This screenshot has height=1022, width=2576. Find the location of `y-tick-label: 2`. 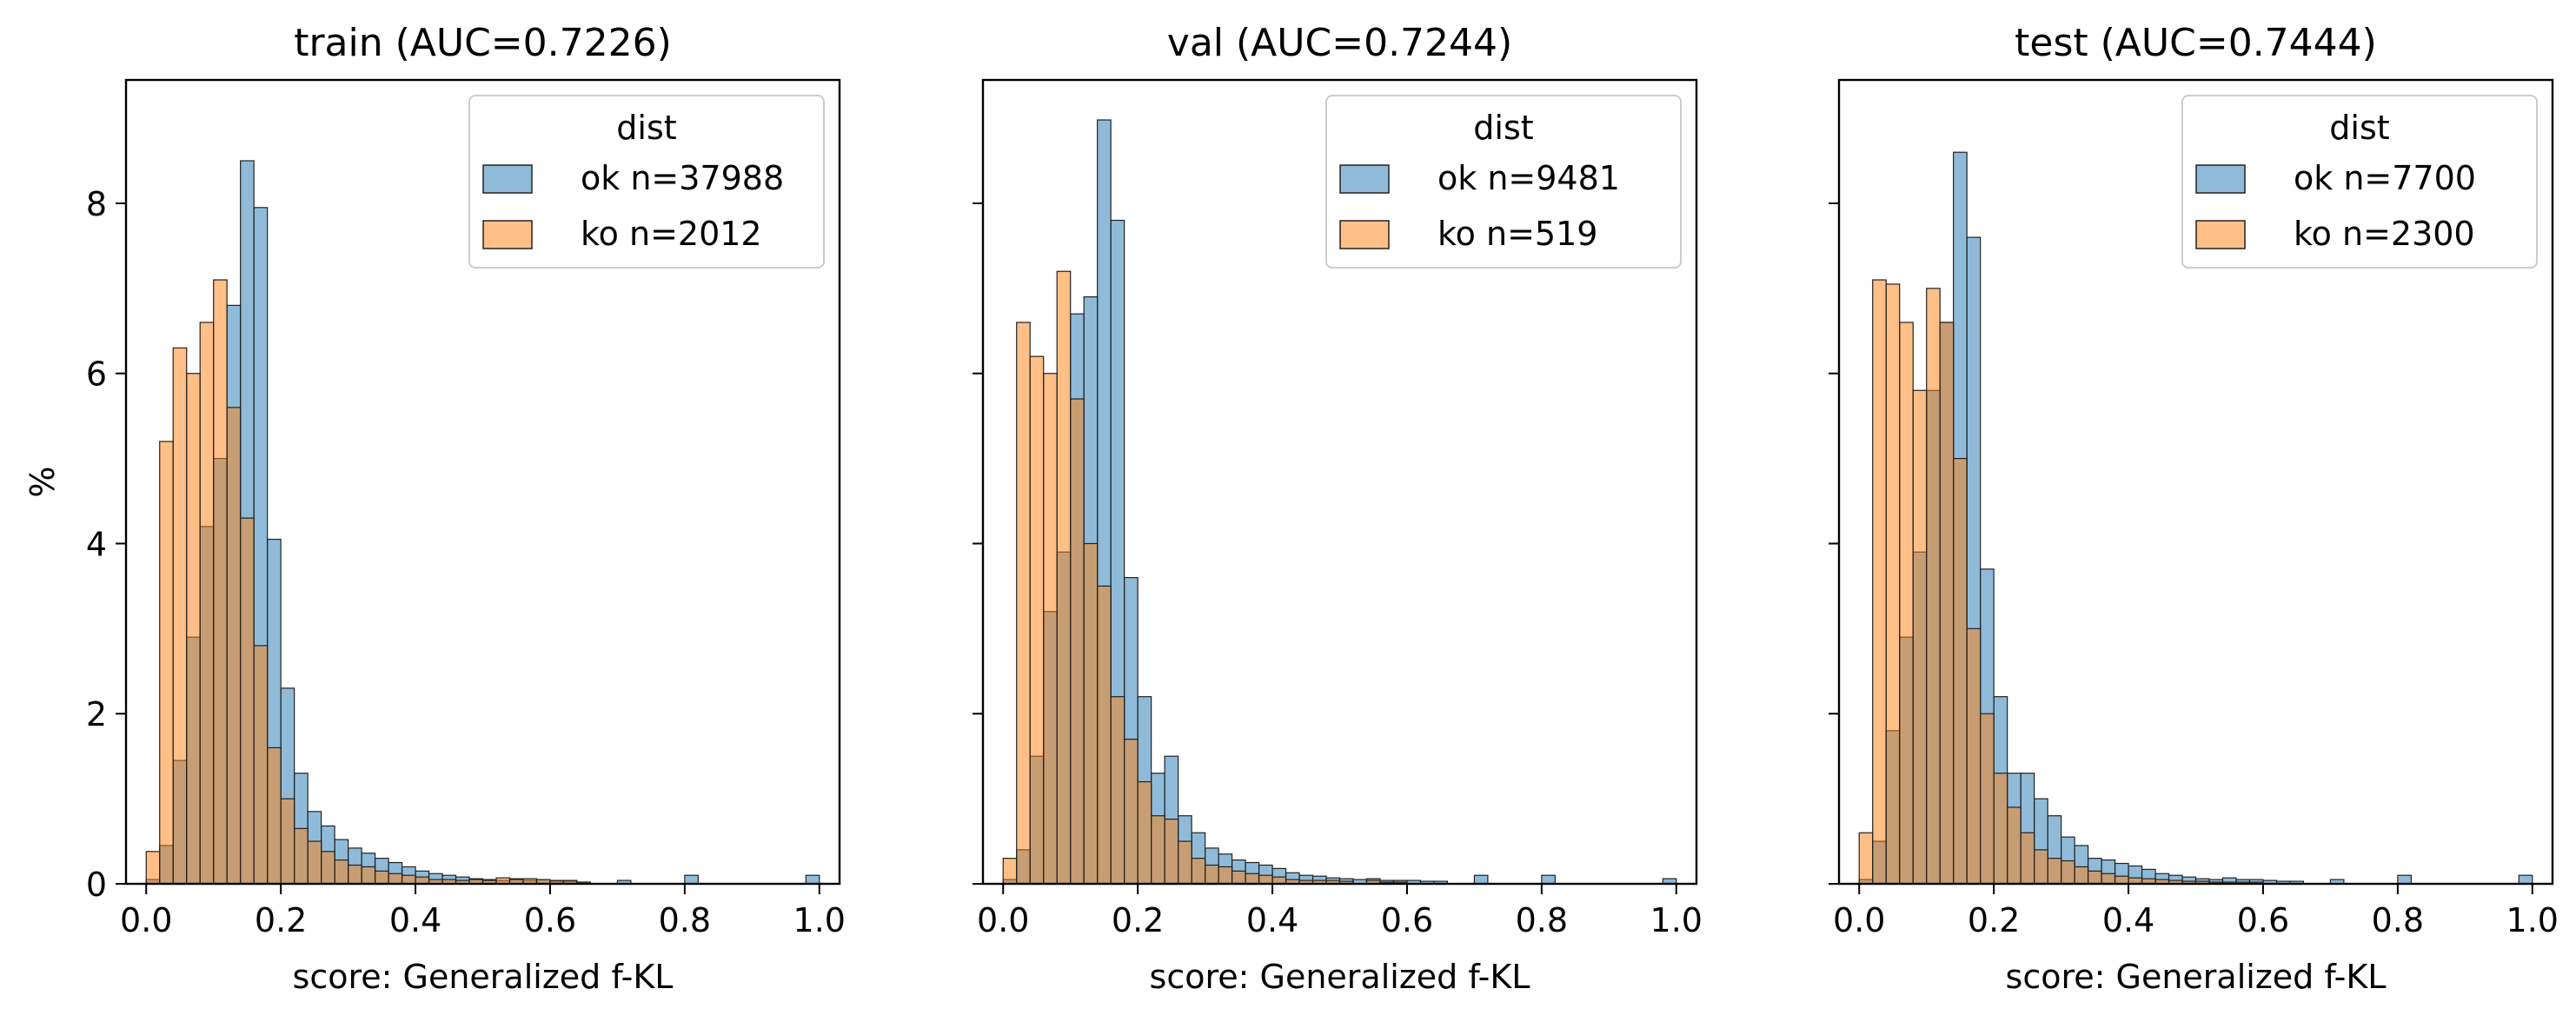

y-tick-label: 2 is located at coordinates (96, 714).